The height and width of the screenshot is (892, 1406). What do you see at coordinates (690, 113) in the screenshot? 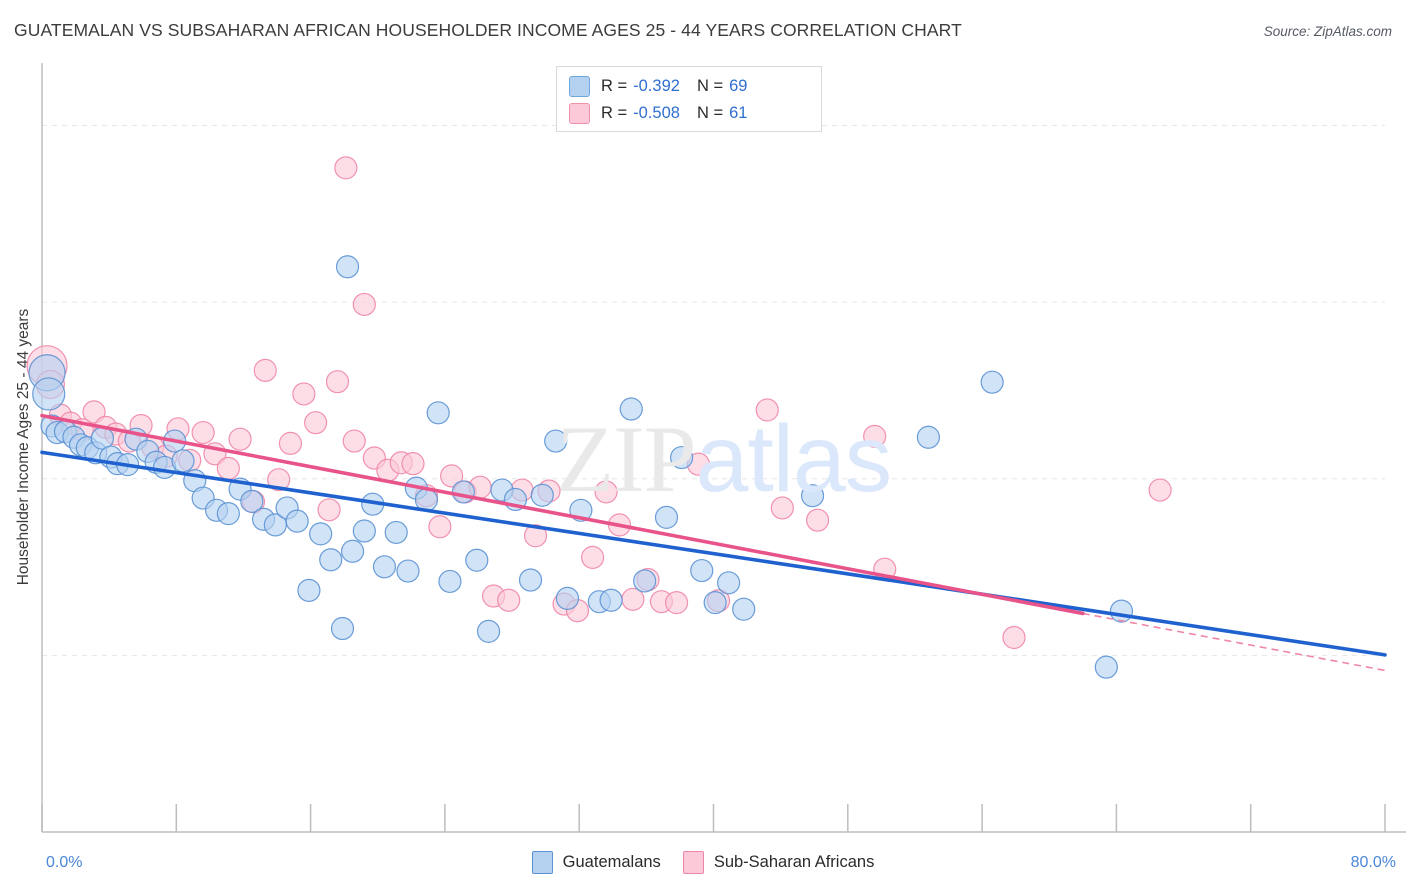
I see `stats-row-subsaharan: R = -0.508 N = 61` at bounding box center [690, 113].